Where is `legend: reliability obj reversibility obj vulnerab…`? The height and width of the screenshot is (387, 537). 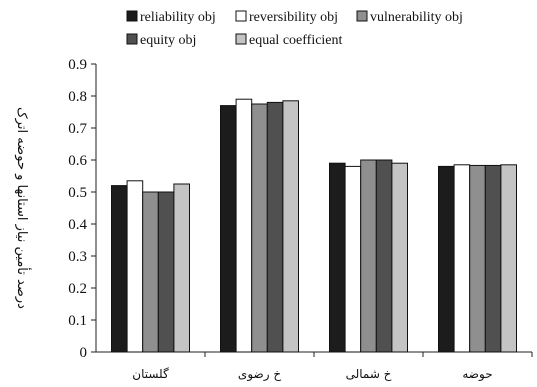 legend: reliability obj reversibility obj vulnerab… is located at coordinates (294, 29).